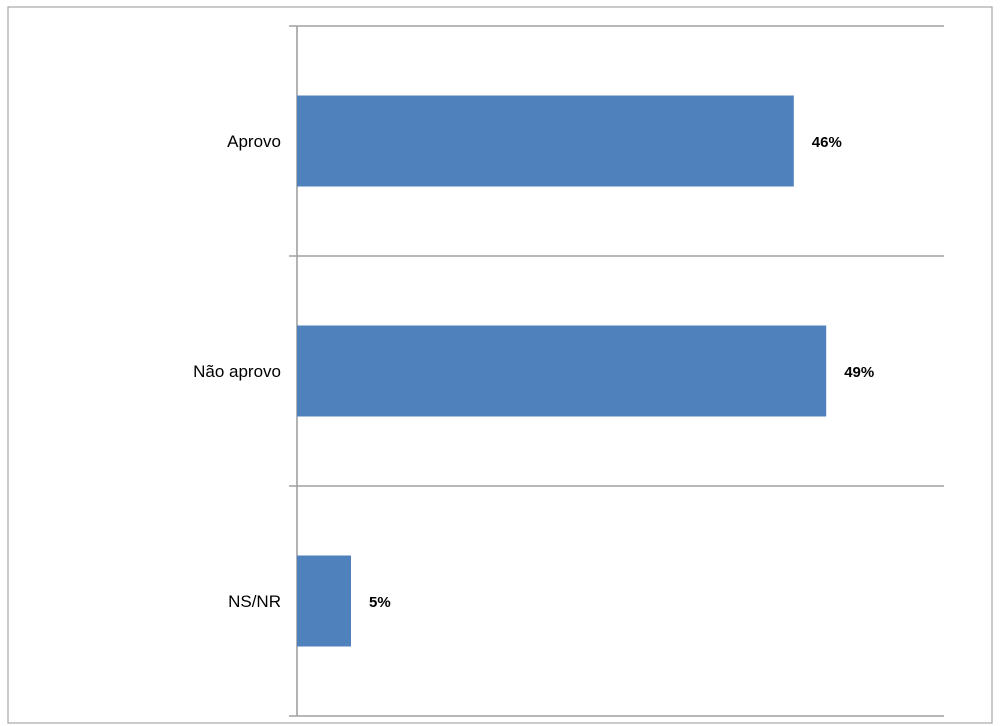 The width and height of the screenshot is (1000, 726). Describe the element at coordinates (254, 141) in the screenshot. I see `category-label: Aprovo` at that location.